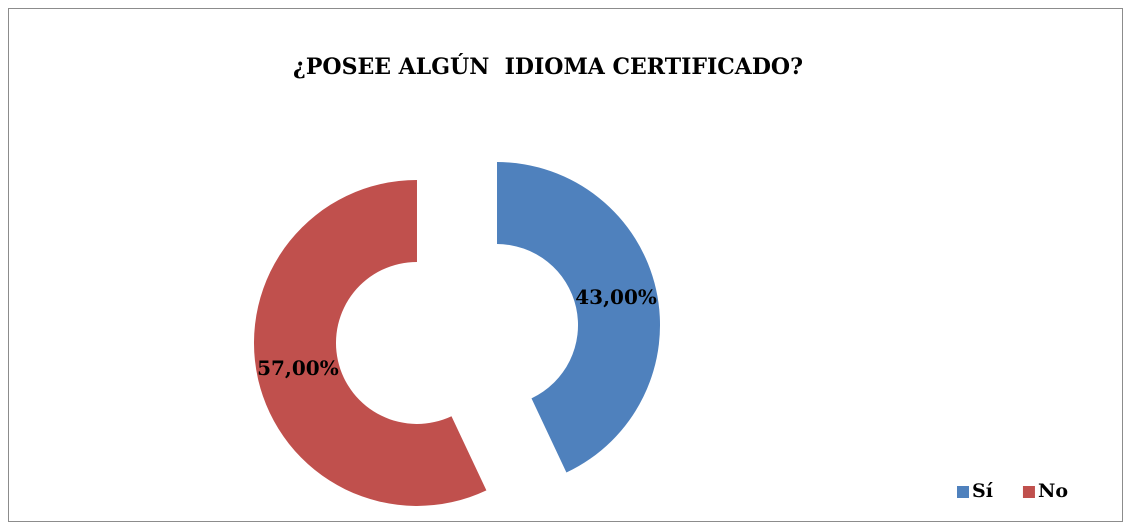 This screenshot has width=1131, height=530. Describe the element at coordinates (616, 297) in the screenshot. I see `data-label: 43,00%` at that location.